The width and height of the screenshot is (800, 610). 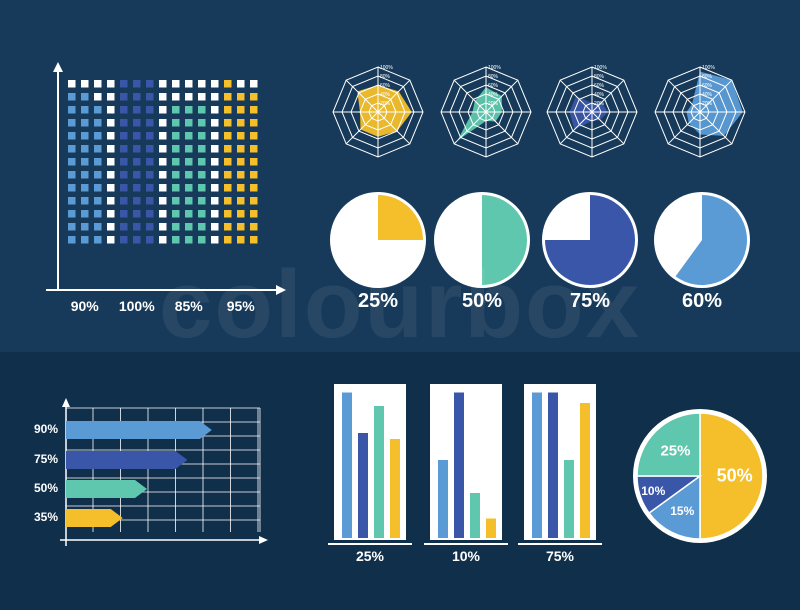 What do you see at coordinates (653, 491) in the screenshot?
I see `pie-slice-label: 10%` at bounding box center [653, 491].